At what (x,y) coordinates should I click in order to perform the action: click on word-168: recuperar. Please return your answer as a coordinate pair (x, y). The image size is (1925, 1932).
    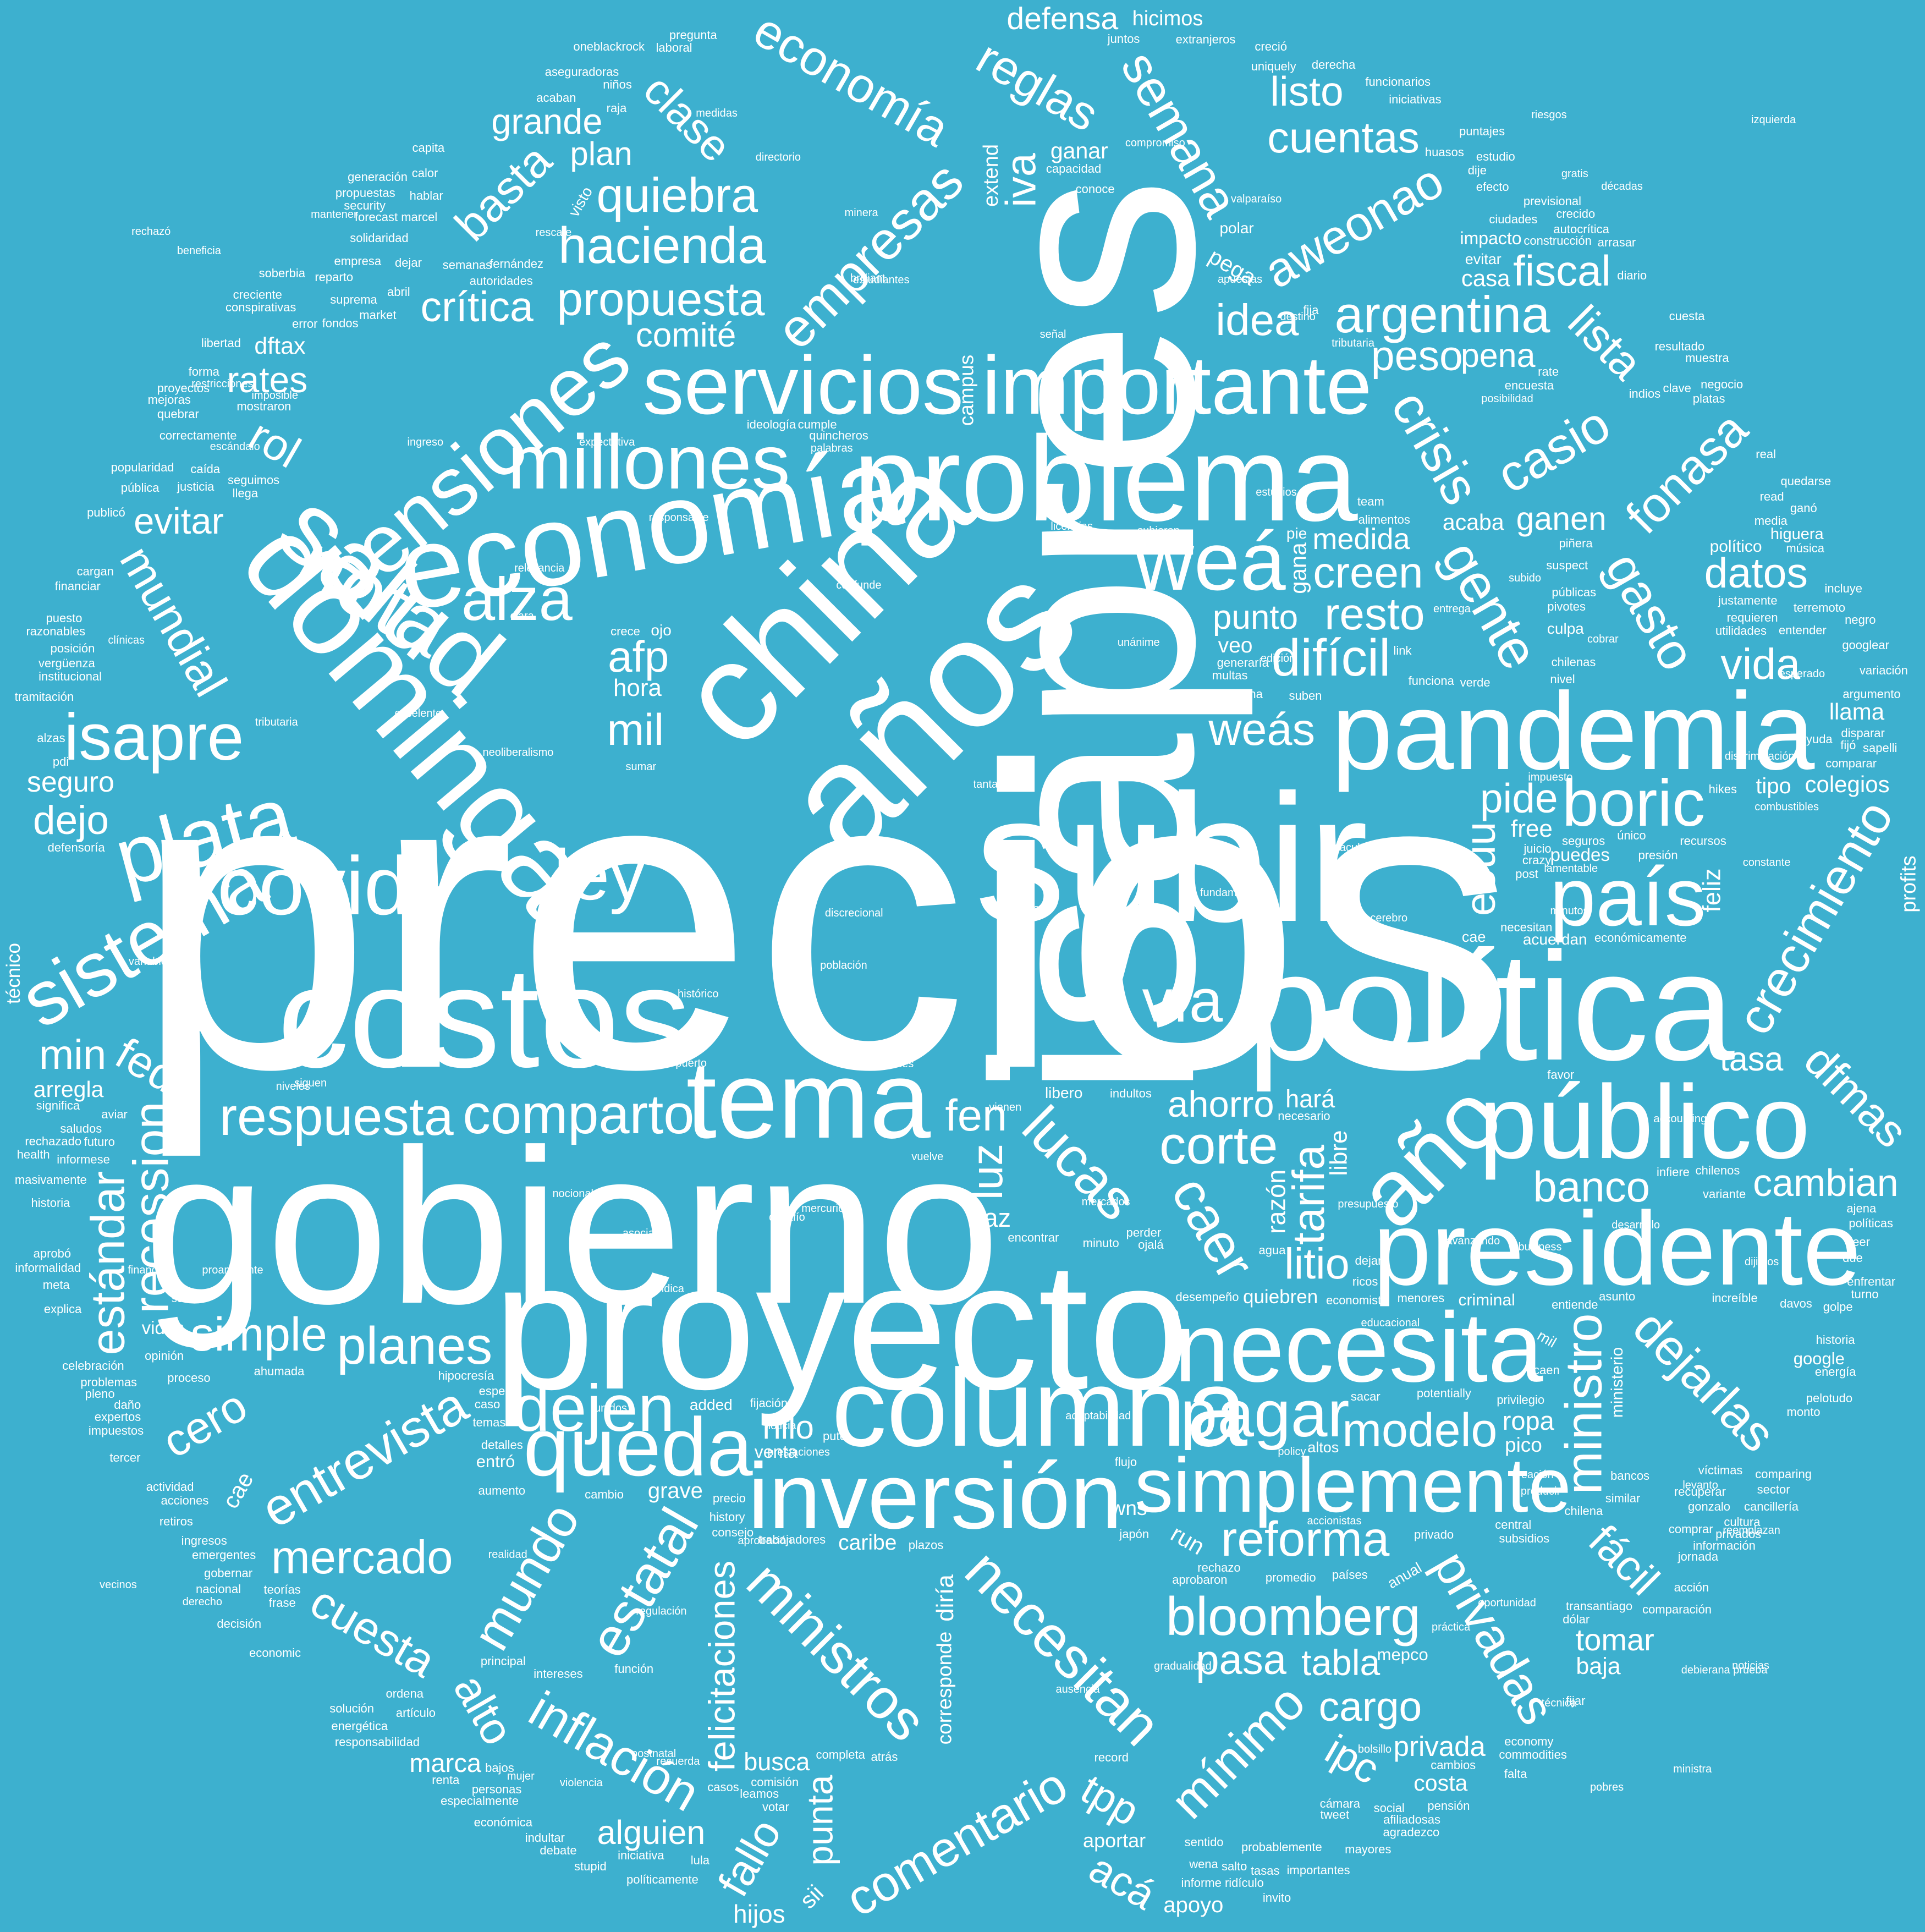
    Looking at the image, I should click on (1700, 1491).